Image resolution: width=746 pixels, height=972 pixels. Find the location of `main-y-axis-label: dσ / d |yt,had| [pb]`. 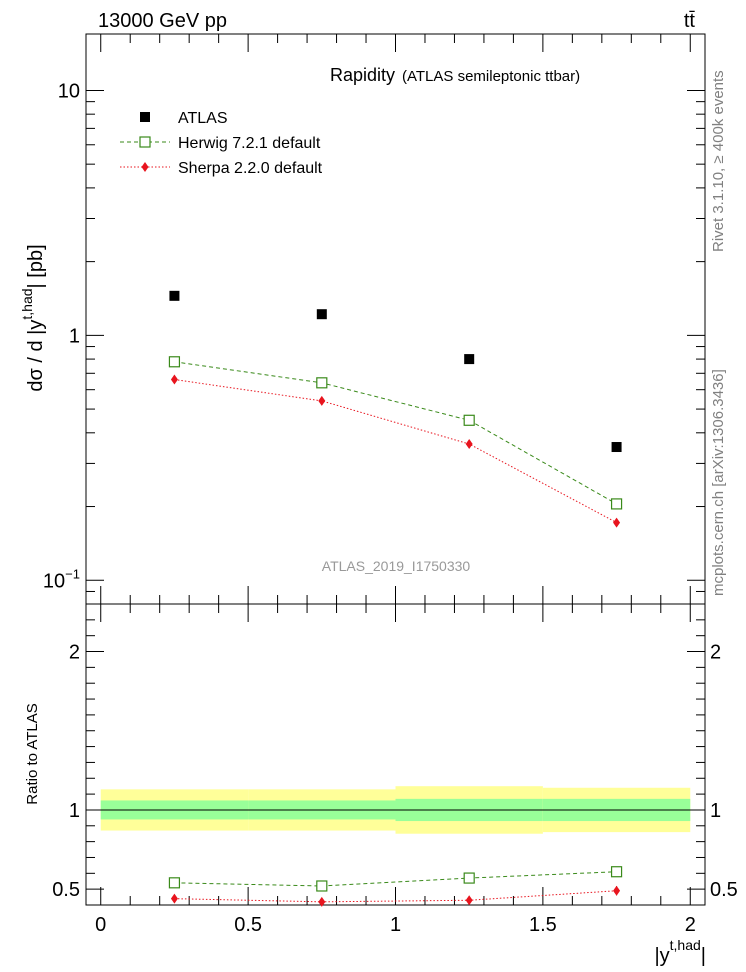

main-y-axis-label: dσ / d |yt,had| [pb] is located at coordinates (33, 317).